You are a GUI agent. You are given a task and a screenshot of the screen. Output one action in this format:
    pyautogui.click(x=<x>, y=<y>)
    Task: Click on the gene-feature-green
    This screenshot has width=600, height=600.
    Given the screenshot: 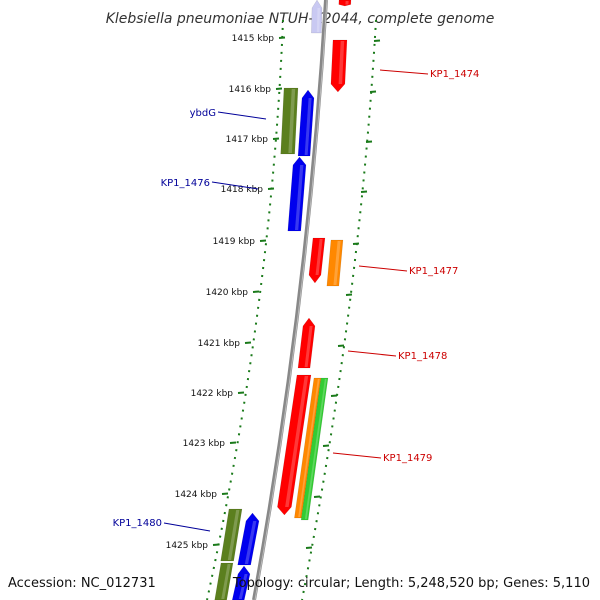 What is the action you would take?
    pyautogui.click(x=314, y=449)
    